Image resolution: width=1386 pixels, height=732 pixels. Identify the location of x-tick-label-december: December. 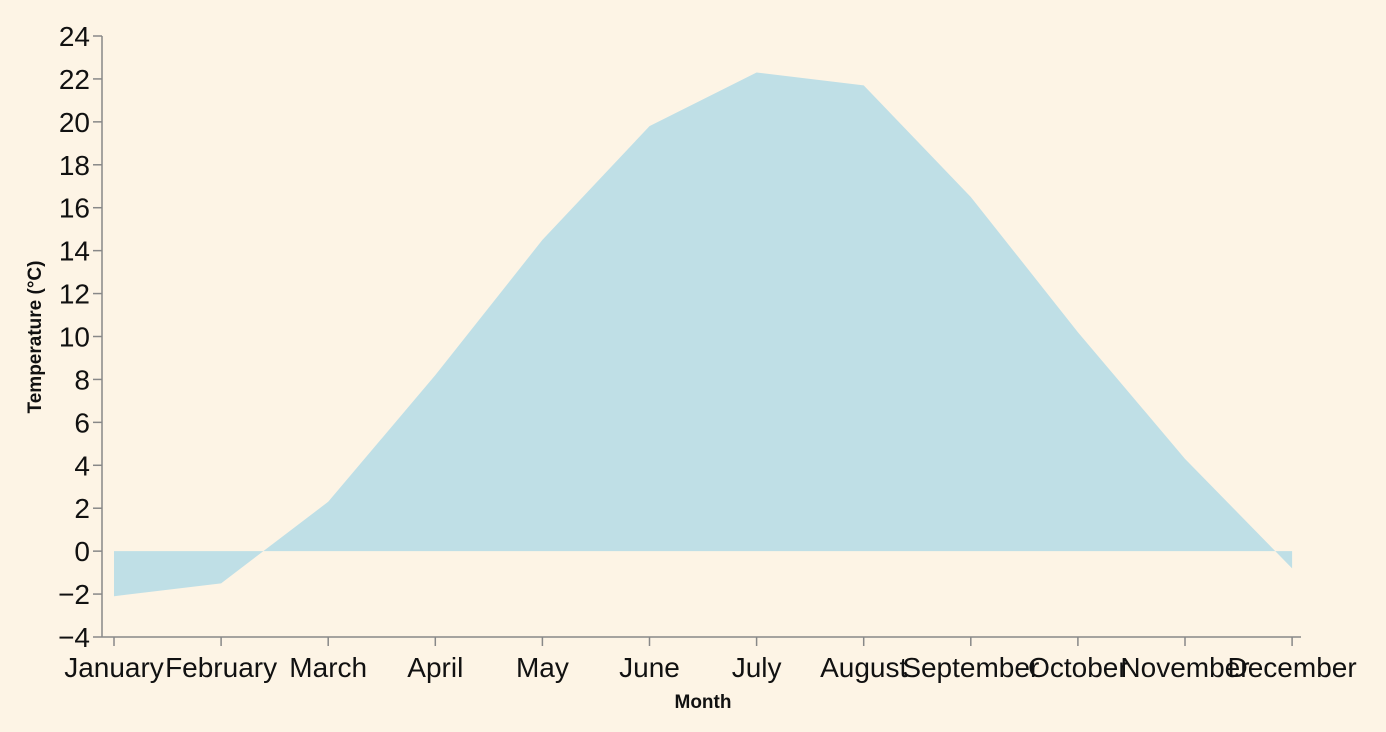
(1292, 667).